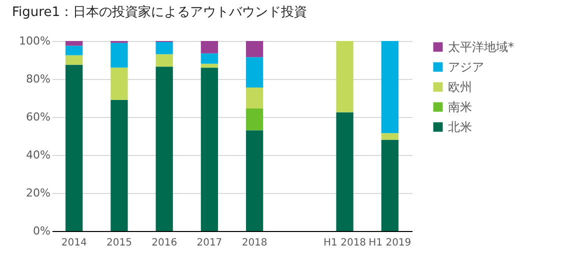 The image size is (587, 264). I want to click on x-tick-label: 2014, so click(74, 243).